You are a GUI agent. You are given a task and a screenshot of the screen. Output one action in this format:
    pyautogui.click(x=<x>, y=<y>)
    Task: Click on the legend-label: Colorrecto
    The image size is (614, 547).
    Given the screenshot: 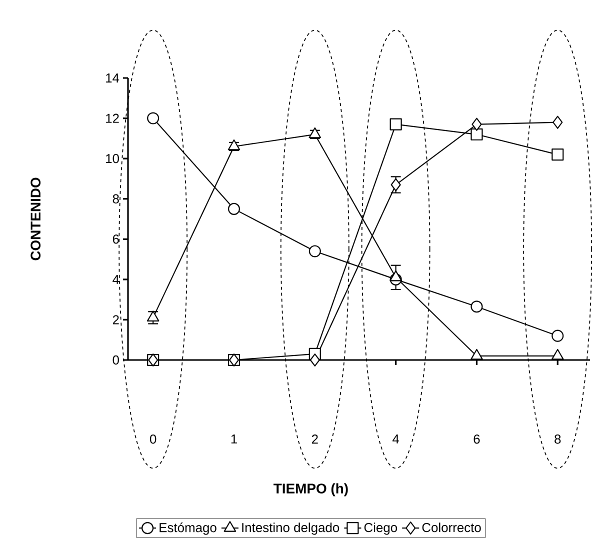 What is the action you would take?
    pyautogui.click(x=451, y=527)
    